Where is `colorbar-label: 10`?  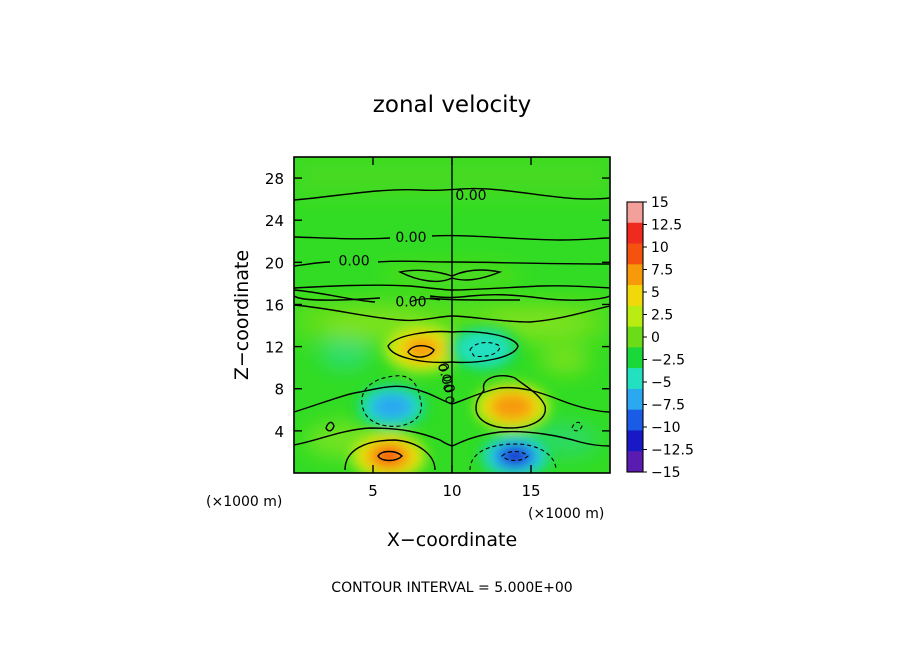 colorbar-label: 10 is located at coordinates (660, 248).